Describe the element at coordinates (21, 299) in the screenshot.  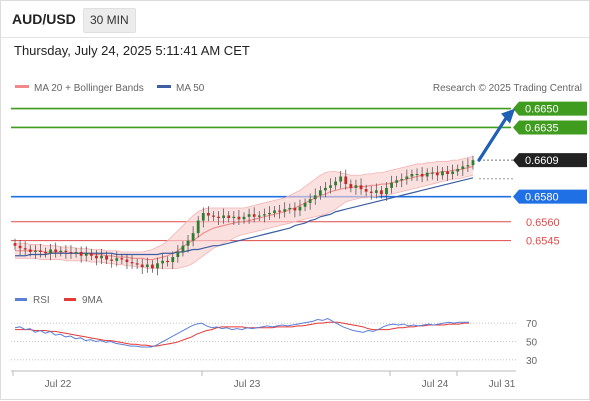
I see `legend-rsi-swatch` at that location.